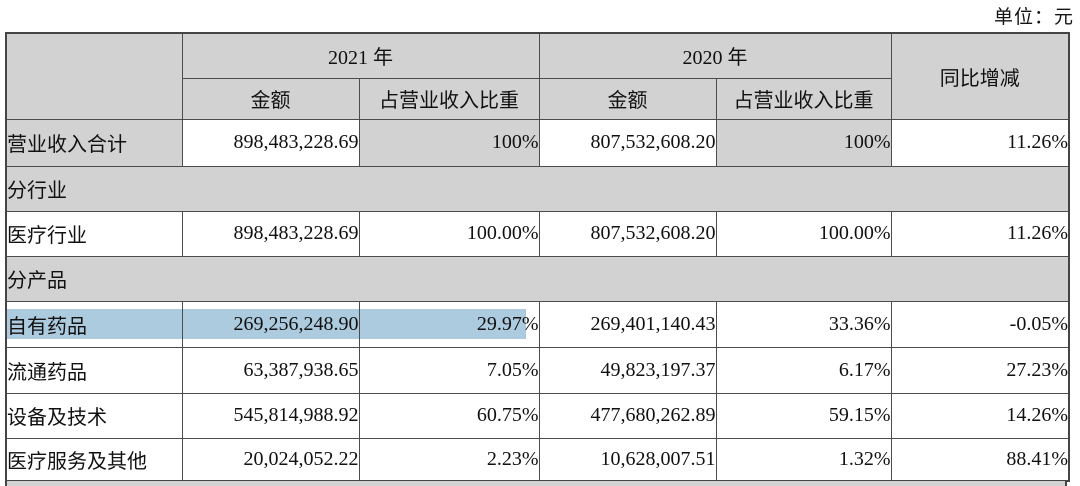  What do you see at coordinates (449, 370) in the screenshot?
I see `pct-2021-cell: 7.05%` at bounding box center [449, 370].